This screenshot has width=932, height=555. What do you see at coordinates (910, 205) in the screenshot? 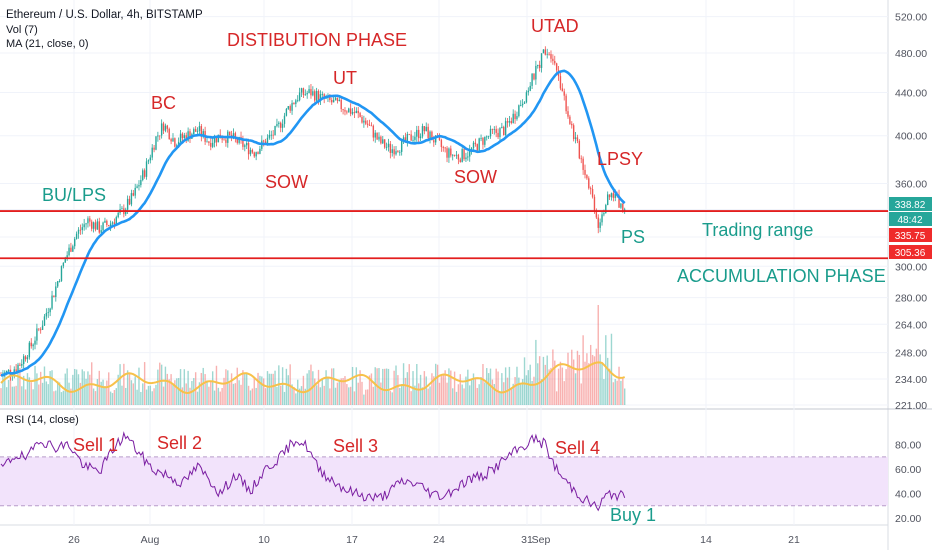
I see `svg-text: 338.82` at bounding box center [910, 205].